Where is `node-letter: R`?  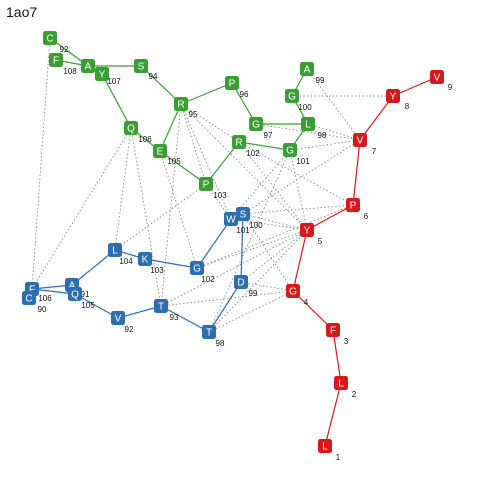 node-letter: R is located at coordinates (180, 105).